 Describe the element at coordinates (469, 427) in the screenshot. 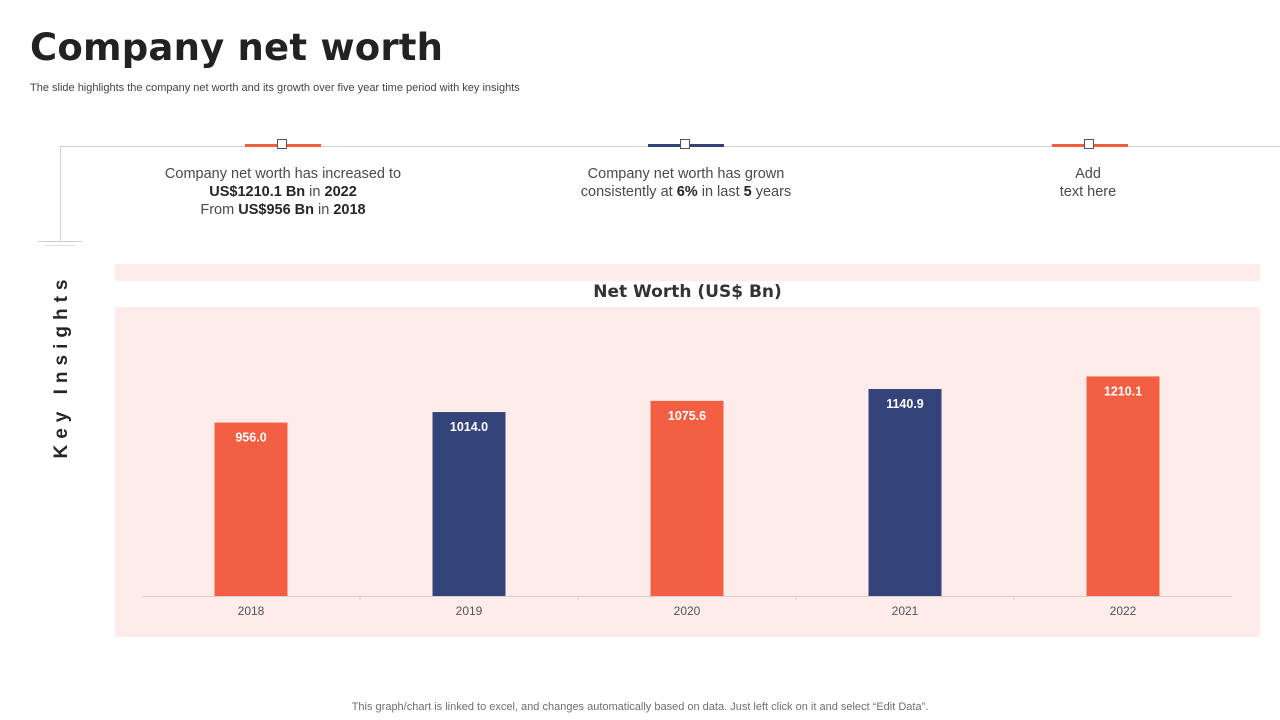

I see `data-label-2019: 1014.0` at that location.